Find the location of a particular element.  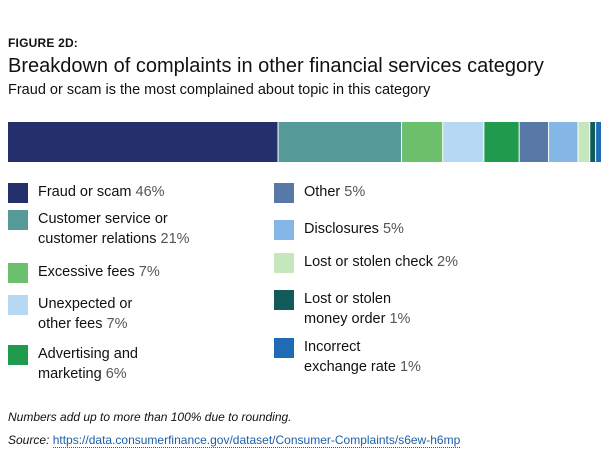

legend-label: Unexpected or other fees 7% is located at coordinates (85, 314).